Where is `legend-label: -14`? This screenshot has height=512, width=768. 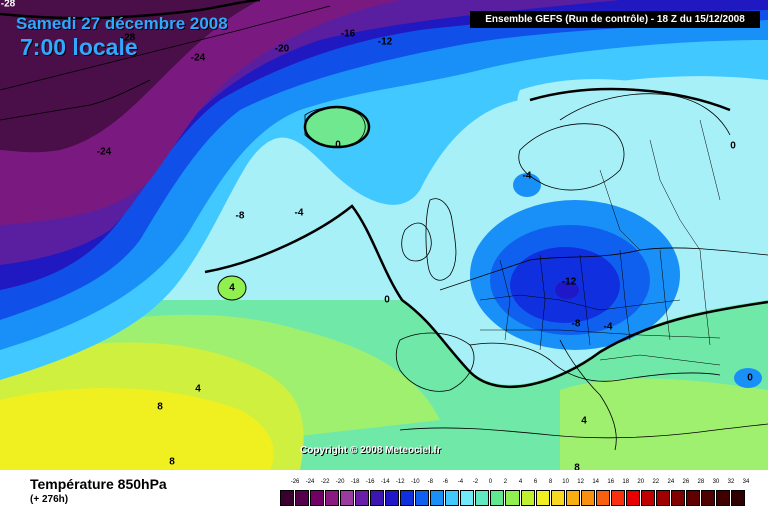 legend-label: -14 is located at coordinates (385, 482).